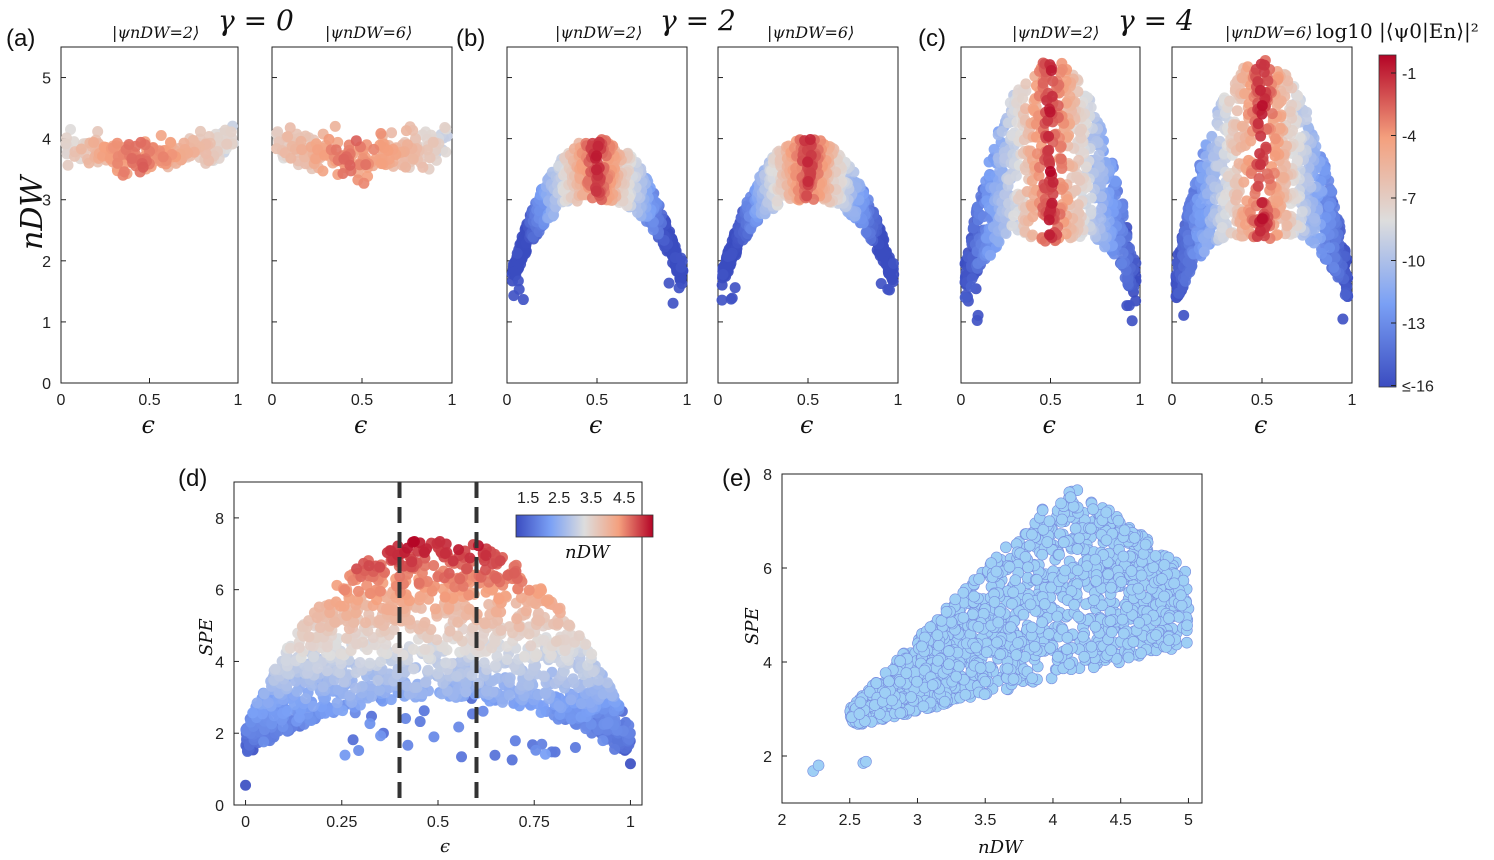 This screenshot has height=860, width=1494. What do you see at coordinates (470, 38) in the screenshot?
I see `panel-label-b: (b)` at bounding box center [470, 38].